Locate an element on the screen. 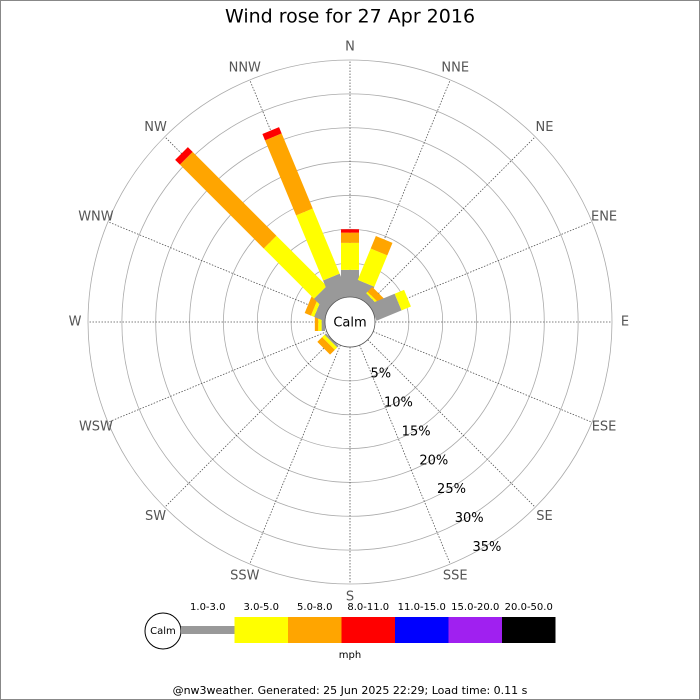 The height and width of the screenshot is (700, 700). direction-label: NE is located at coordinates (544, 127).